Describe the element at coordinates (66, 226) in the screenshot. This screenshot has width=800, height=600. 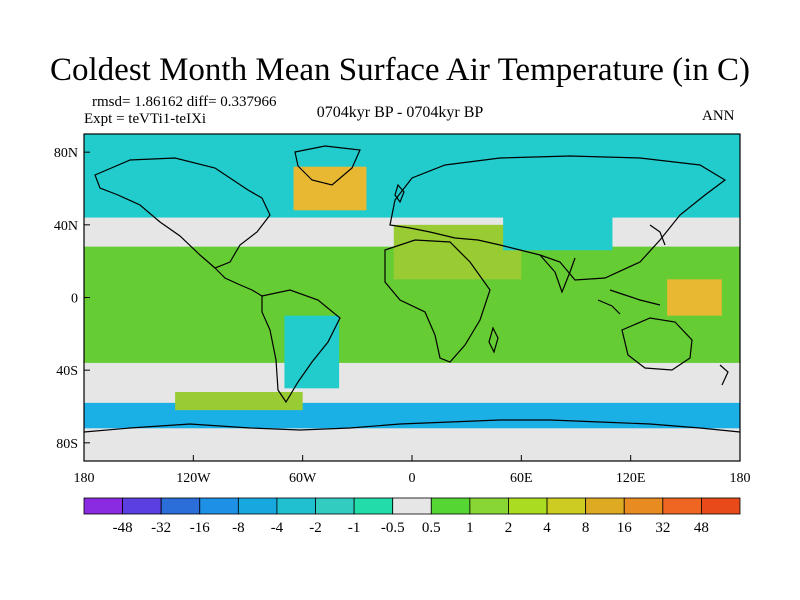
I see `lat-tick-label: 40N` at that location.